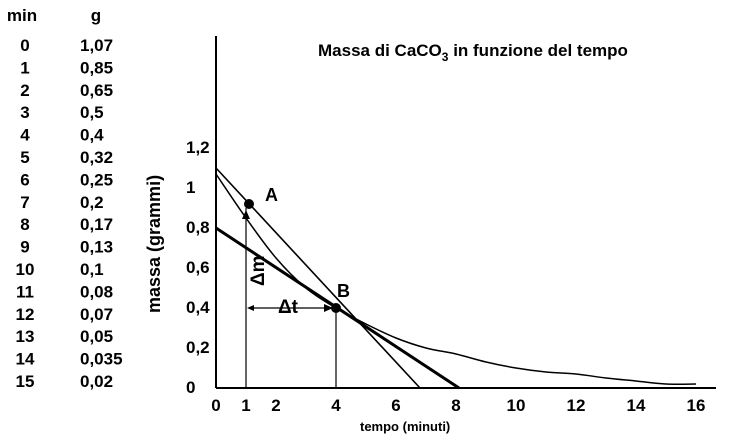 The width and height of the screenshot is (738, 445). Describe the element at coordinates (25, 381) in the screenshot. I see `table-cell-min: 15` at that location.